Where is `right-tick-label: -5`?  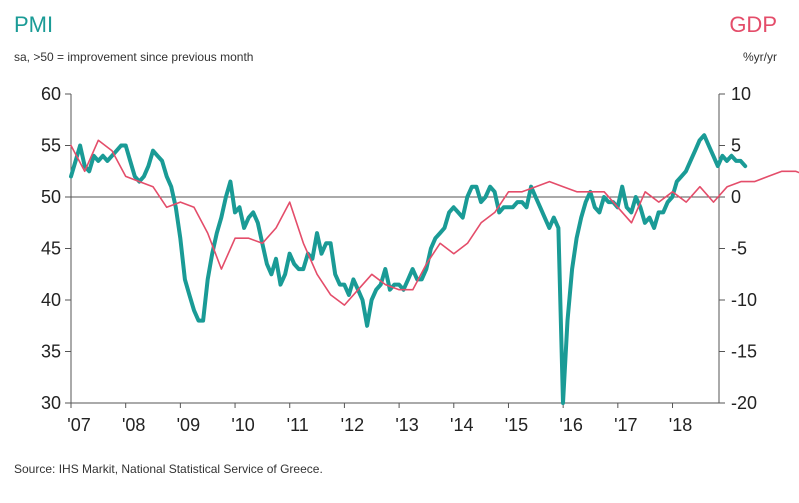
right-tick-label: -5 is located at coordinates (739, 249).